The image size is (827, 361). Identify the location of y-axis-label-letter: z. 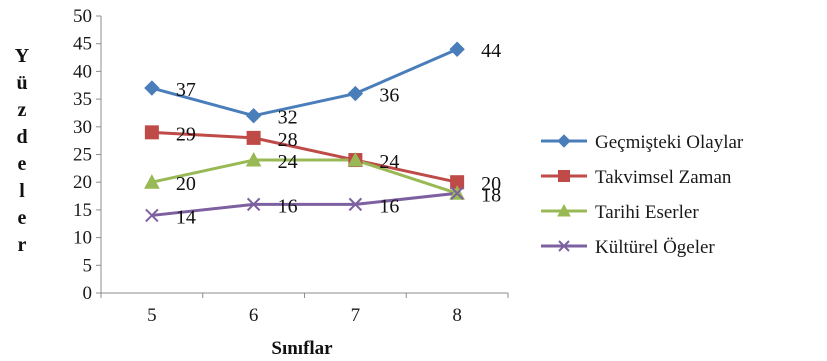
(22, 110).